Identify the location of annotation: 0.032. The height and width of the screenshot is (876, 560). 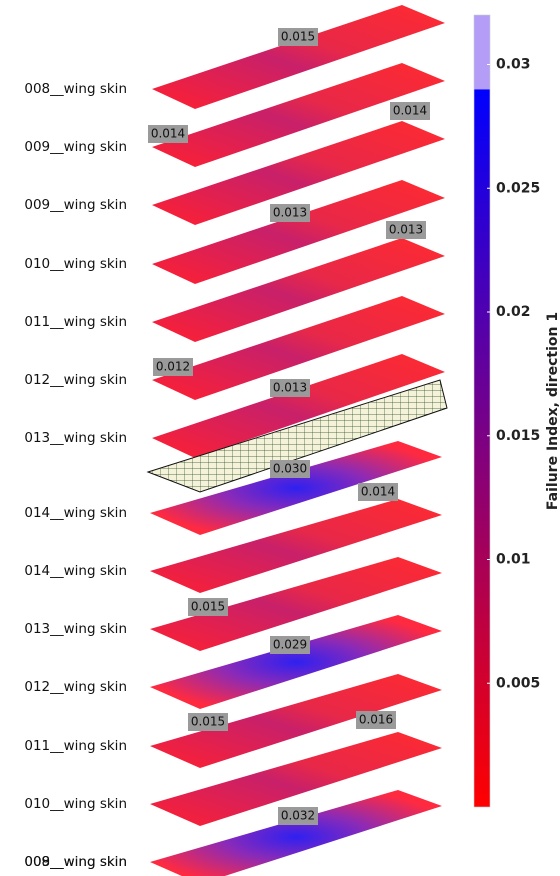
(298, 816).